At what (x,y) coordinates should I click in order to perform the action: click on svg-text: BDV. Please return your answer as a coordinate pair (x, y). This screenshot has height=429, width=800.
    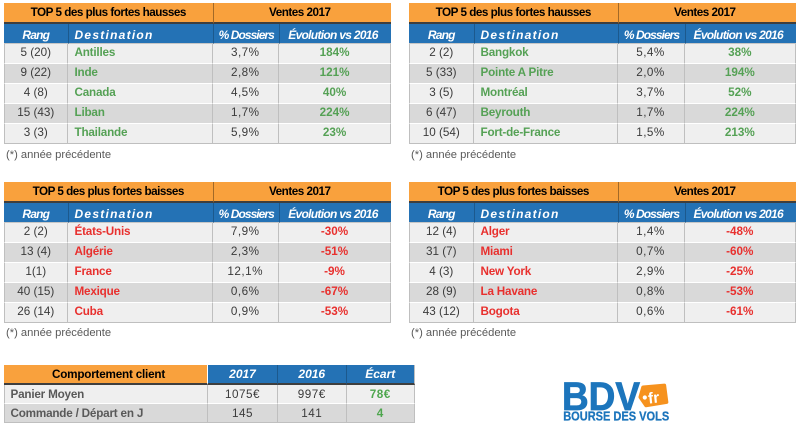
    Looking at the image, I should click on (601, 397).